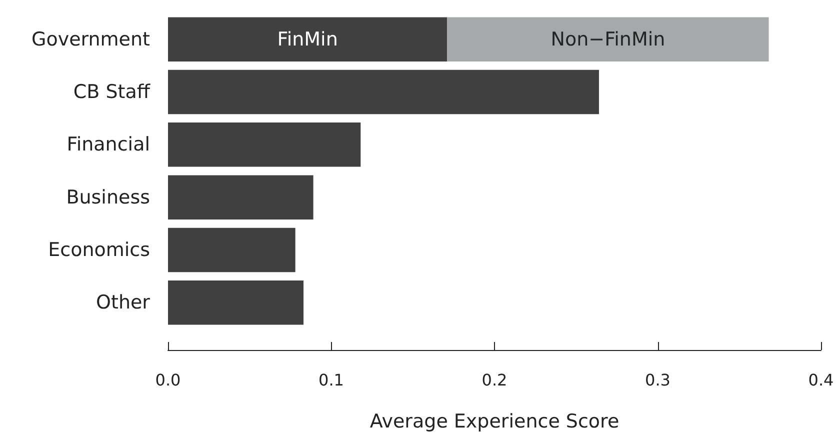 Image resolution: width=837 pixels, height=447 pixels. Describe the element at coordinates (108, 197) in the screenshot. I see `y-tick-label: Business` at that location.